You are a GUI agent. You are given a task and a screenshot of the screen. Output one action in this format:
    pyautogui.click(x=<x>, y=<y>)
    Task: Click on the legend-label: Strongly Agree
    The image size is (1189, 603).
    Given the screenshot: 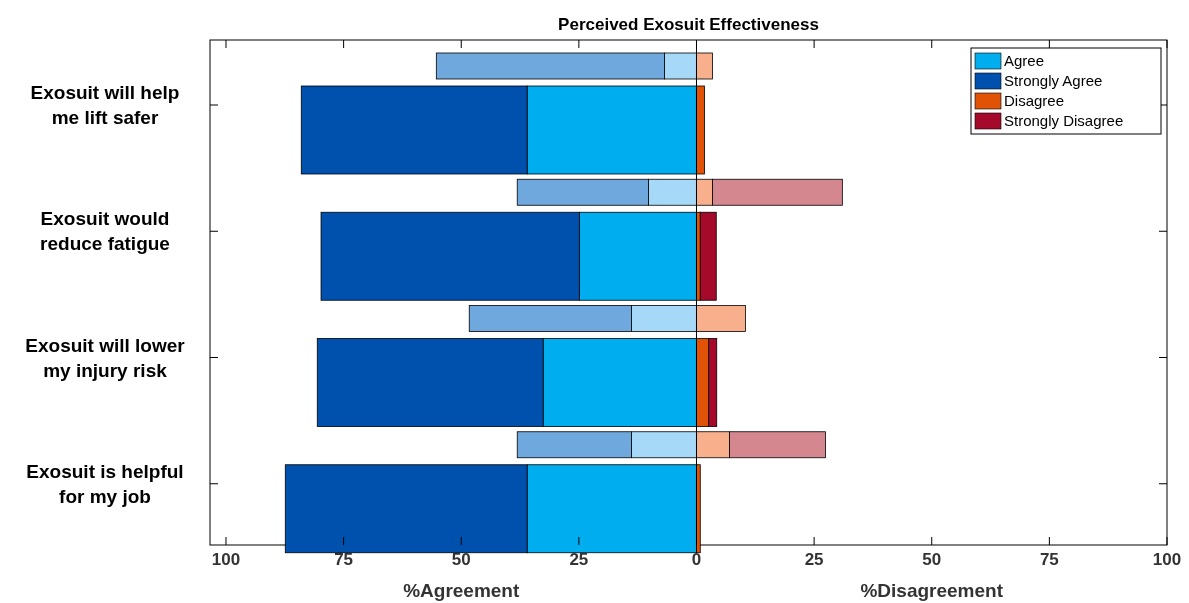 What is the action you would take?
    pyautogui.click(x=1053, y=80)
    